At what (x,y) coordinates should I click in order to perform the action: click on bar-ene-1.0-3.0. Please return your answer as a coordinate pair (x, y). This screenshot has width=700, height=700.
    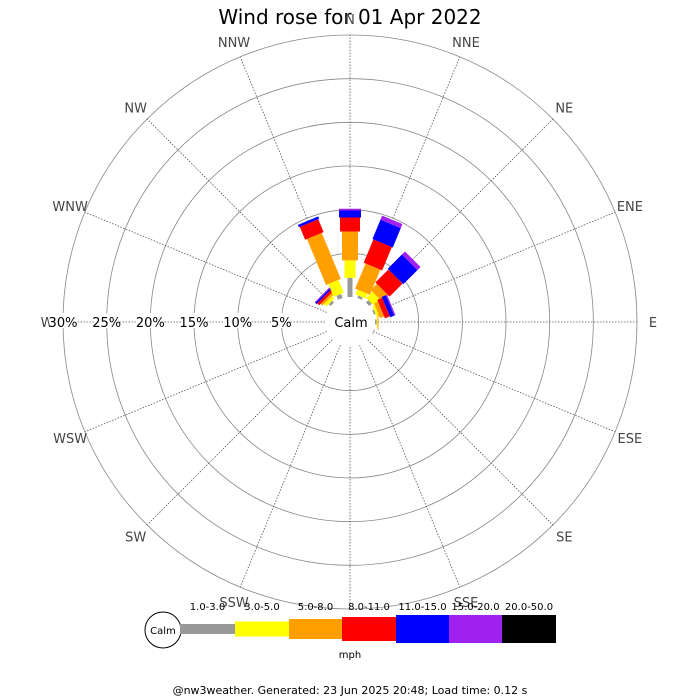
    Looking at the image, I should click on (374, 312).